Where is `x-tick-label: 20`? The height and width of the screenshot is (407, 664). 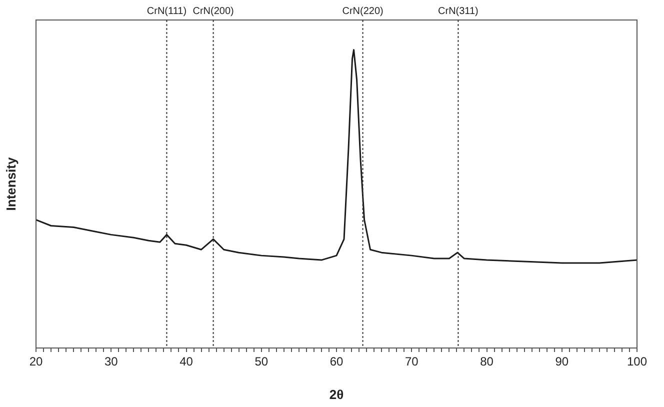
x-tick-label: 20 is located at coordinates (36, 361).